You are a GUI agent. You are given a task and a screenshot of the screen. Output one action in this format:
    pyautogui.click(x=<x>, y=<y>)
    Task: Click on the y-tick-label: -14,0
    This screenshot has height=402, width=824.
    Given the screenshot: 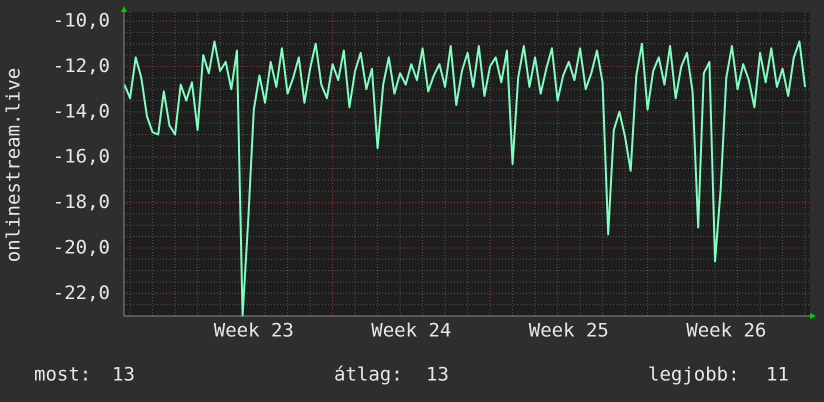 What is the action you would take?
    pyautogui.click(x=81, y=111)
    